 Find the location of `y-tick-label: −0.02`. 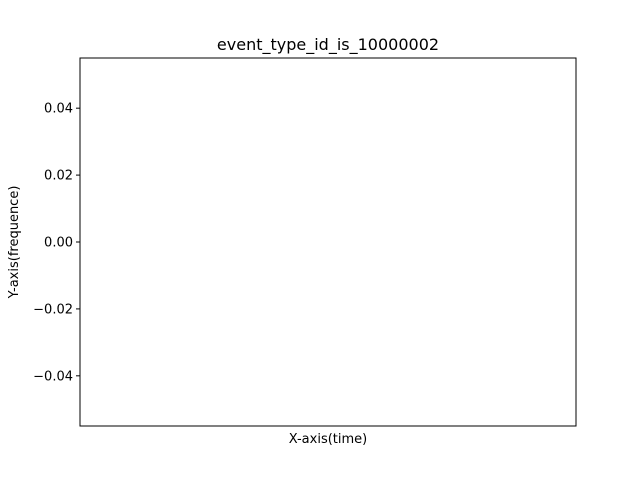

y-tick-label: −0.02 is located at coordinates (53, 309).